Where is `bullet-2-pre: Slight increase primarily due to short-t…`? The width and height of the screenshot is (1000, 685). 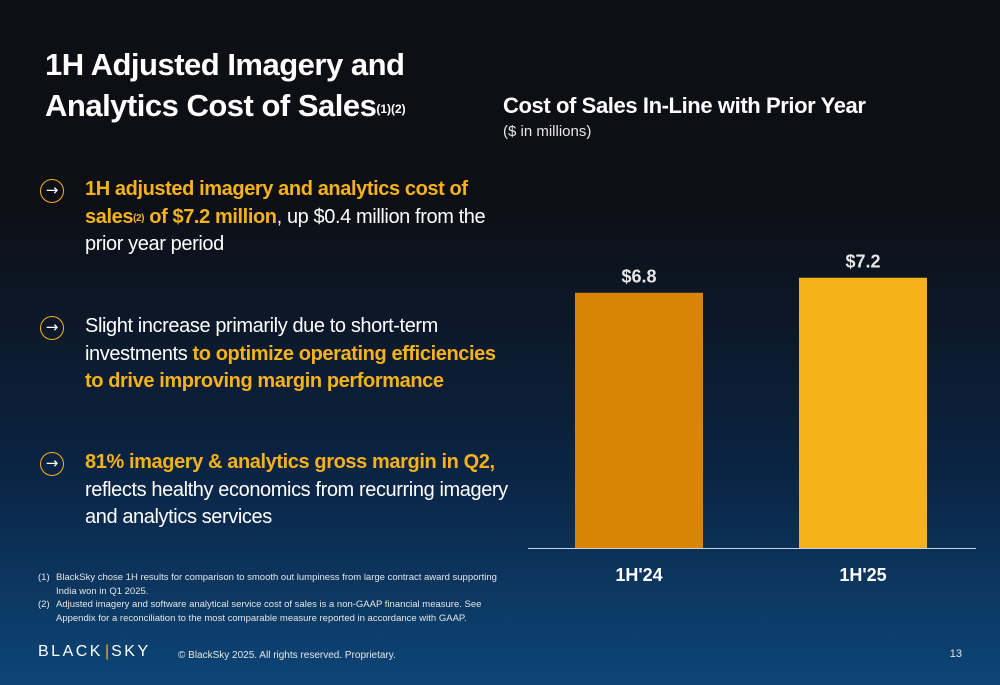
bullet-2-pre: Slight increase primarily due to short-t… is located at coordinates (261, 340).